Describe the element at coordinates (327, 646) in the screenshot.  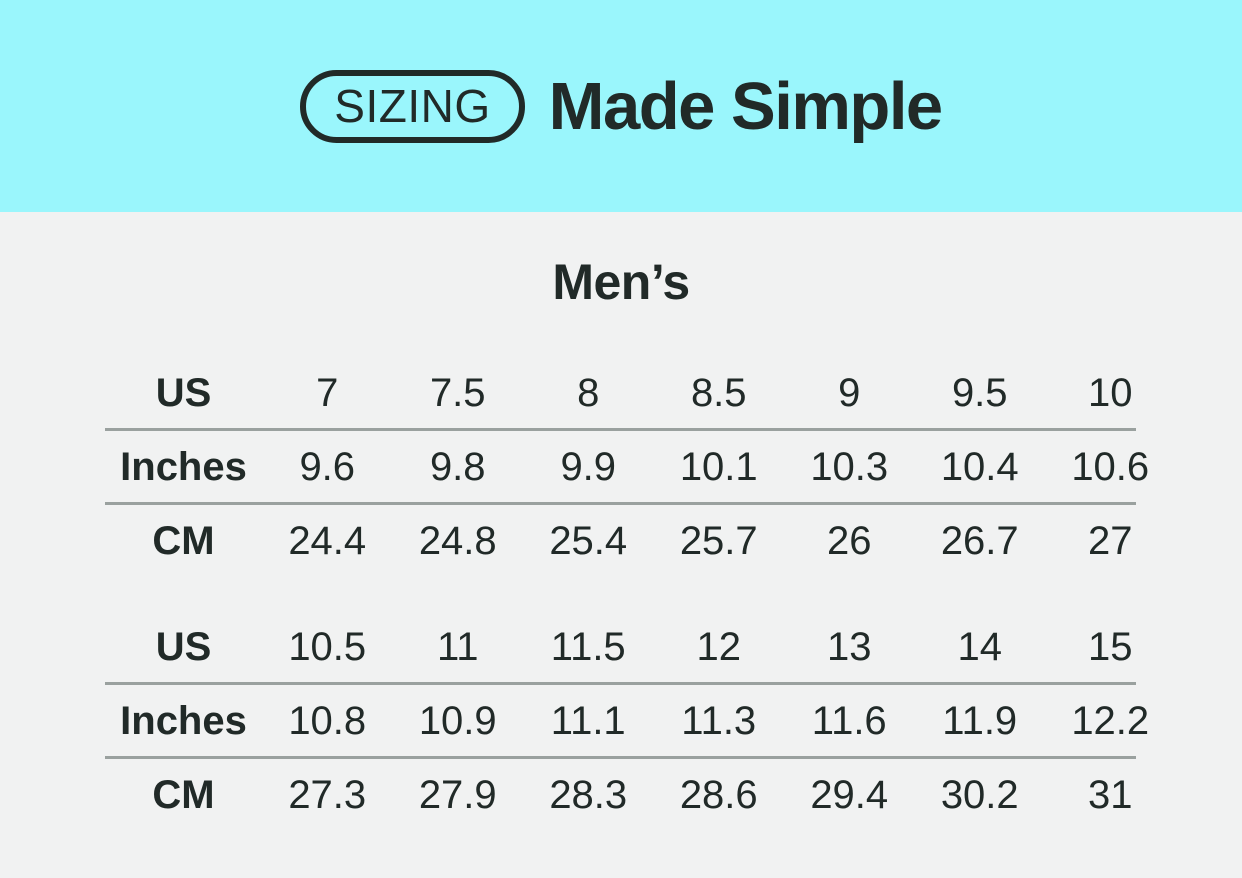
I see `size-value: 10.5` at that location.